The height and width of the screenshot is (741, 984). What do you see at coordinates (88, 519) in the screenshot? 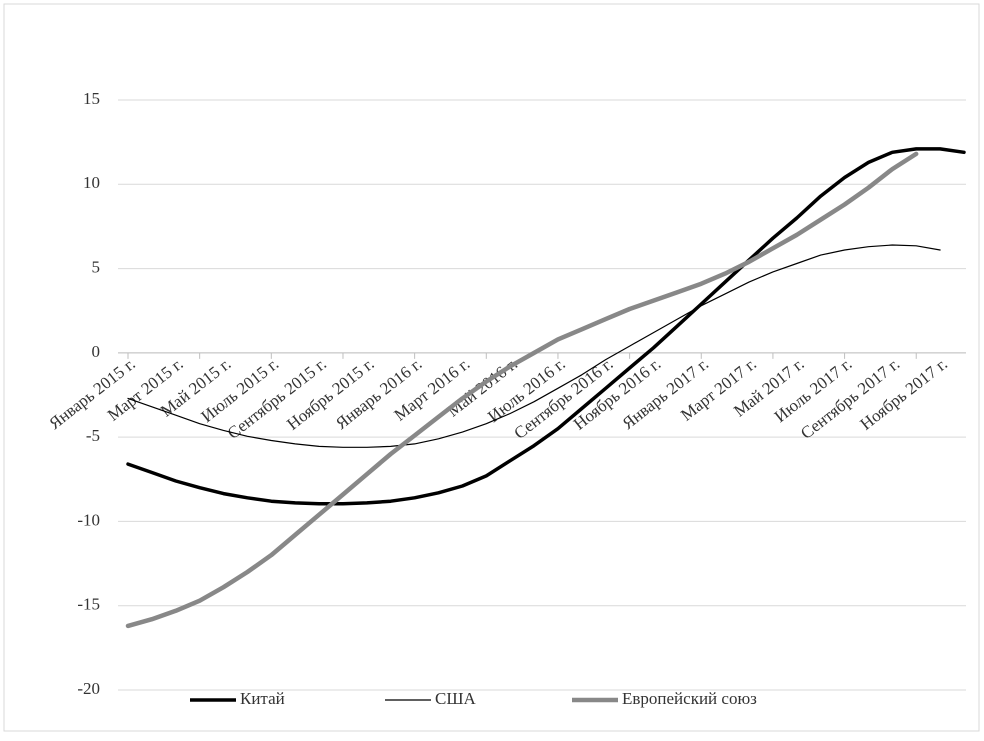
I see `y-tick-label: -10` at bounding box center [88, 519].